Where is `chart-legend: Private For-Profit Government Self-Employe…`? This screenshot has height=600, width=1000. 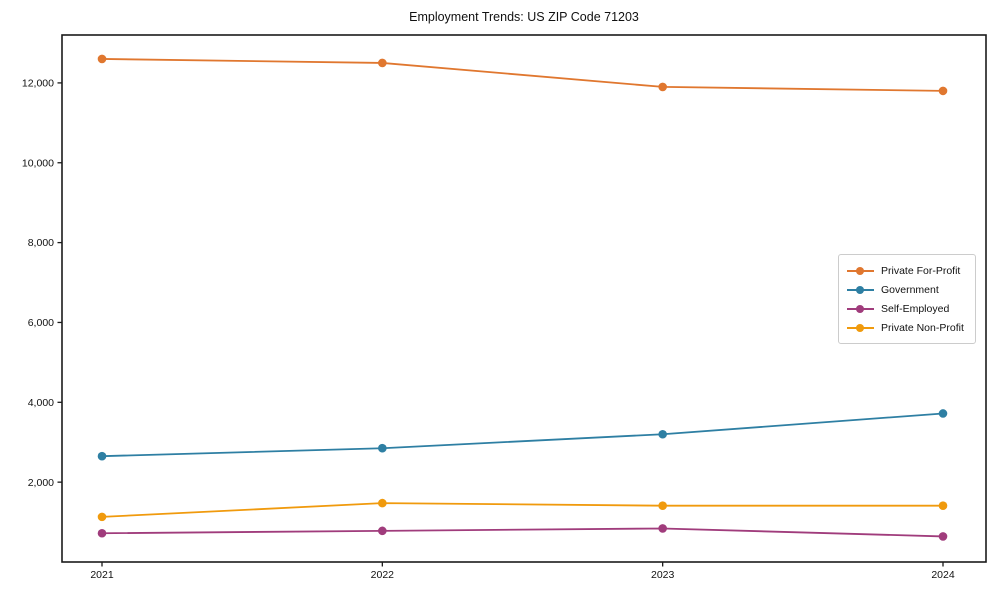
chart-legend: Private For-Profit Government Self-Employe… is located at coordinates (907, 299).